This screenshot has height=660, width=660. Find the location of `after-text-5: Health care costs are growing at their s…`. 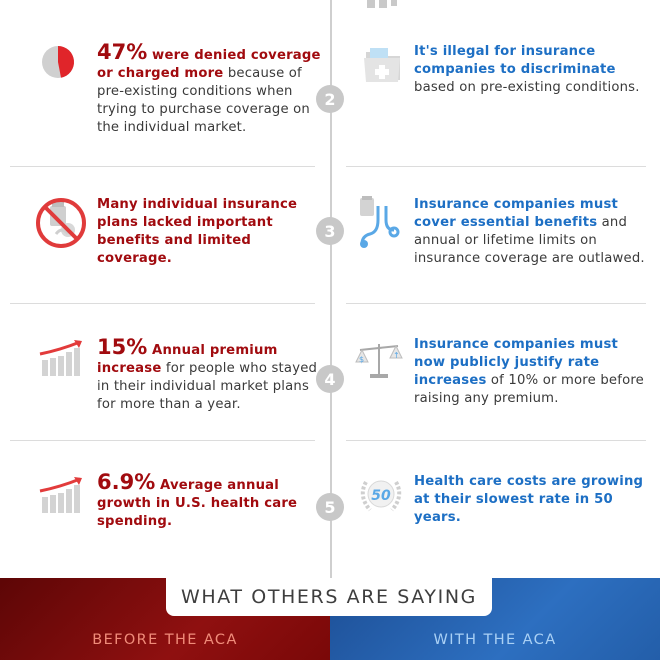

after-text-5: Health care costs are growing at their s… is located at coordinates (530, 500).